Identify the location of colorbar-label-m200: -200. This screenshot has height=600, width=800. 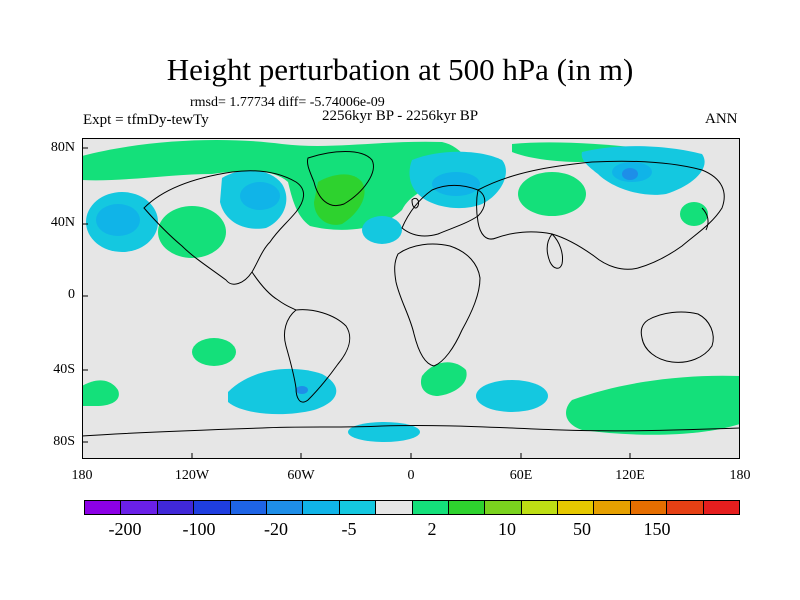
(125, 529).